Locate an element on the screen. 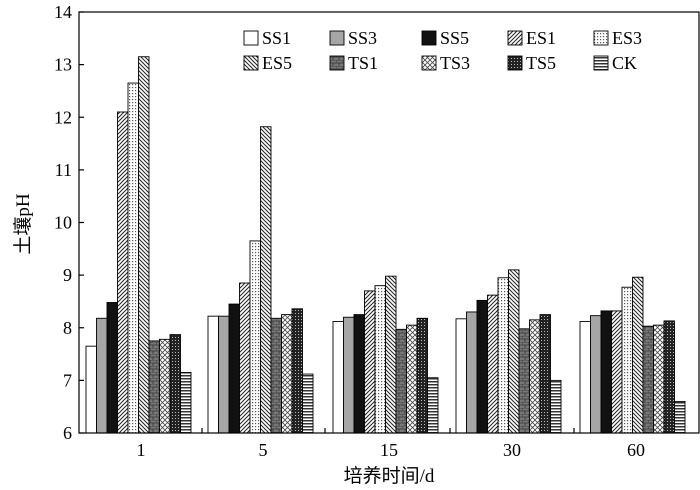 The image size is (700, 490). y-tick-label: 10 is located at coordinates (63, 223).